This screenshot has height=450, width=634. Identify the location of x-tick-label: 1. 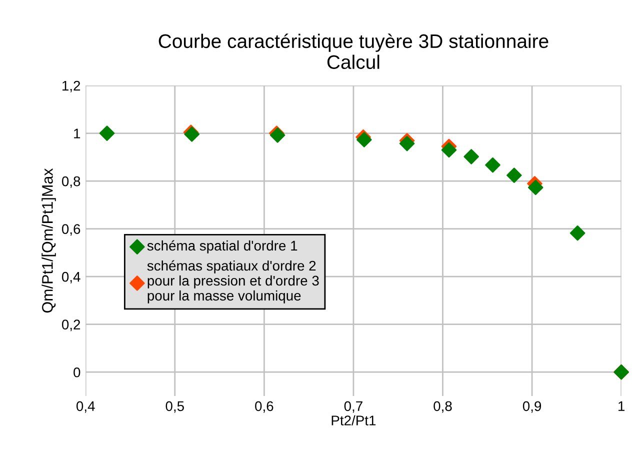
(621, 406).